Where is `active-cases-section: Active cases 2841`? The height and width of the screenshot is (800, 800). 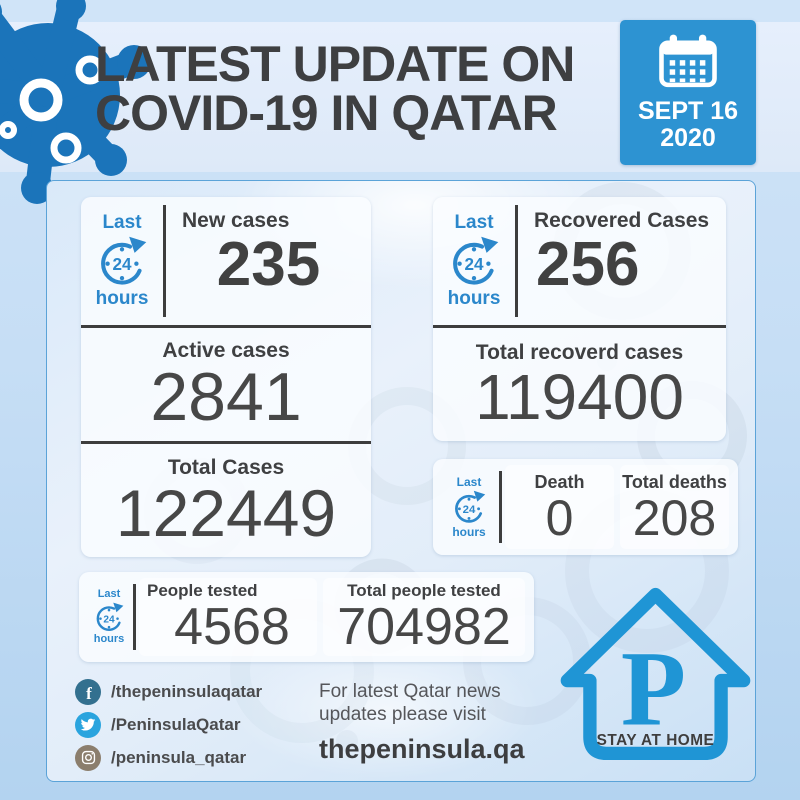
active-cases-section: Active cases 2841 is located at coordinates (226, 384).